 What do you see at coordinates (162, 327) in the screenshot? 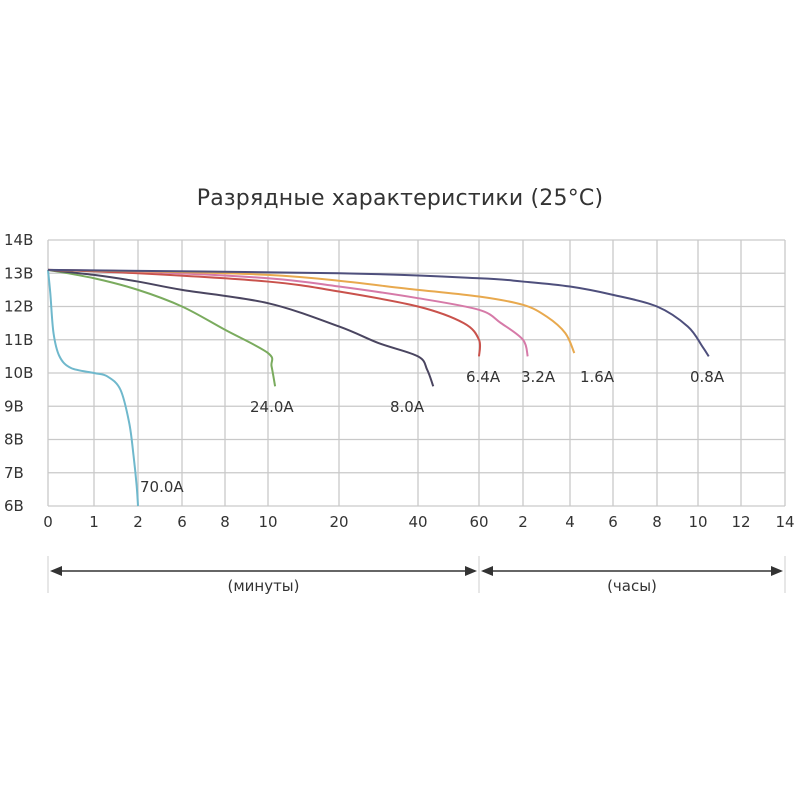
I see `discharge-curve-24.0A` at bounding box center [162, 327].